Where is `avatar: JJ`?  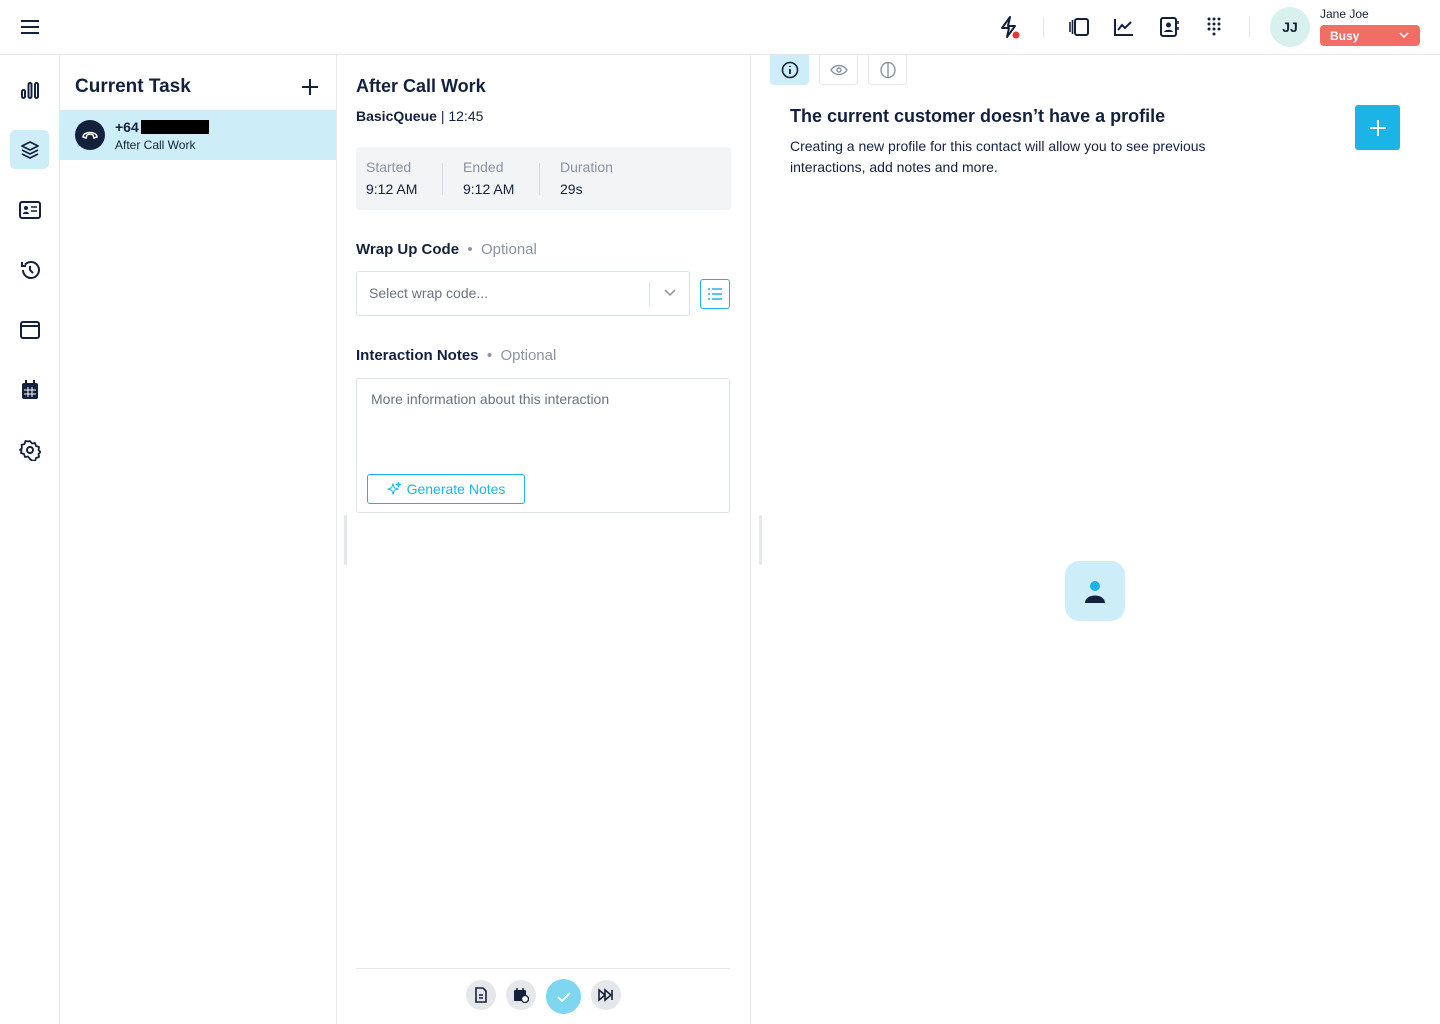 avatar: JJ is located at coordinates (1290, 27).